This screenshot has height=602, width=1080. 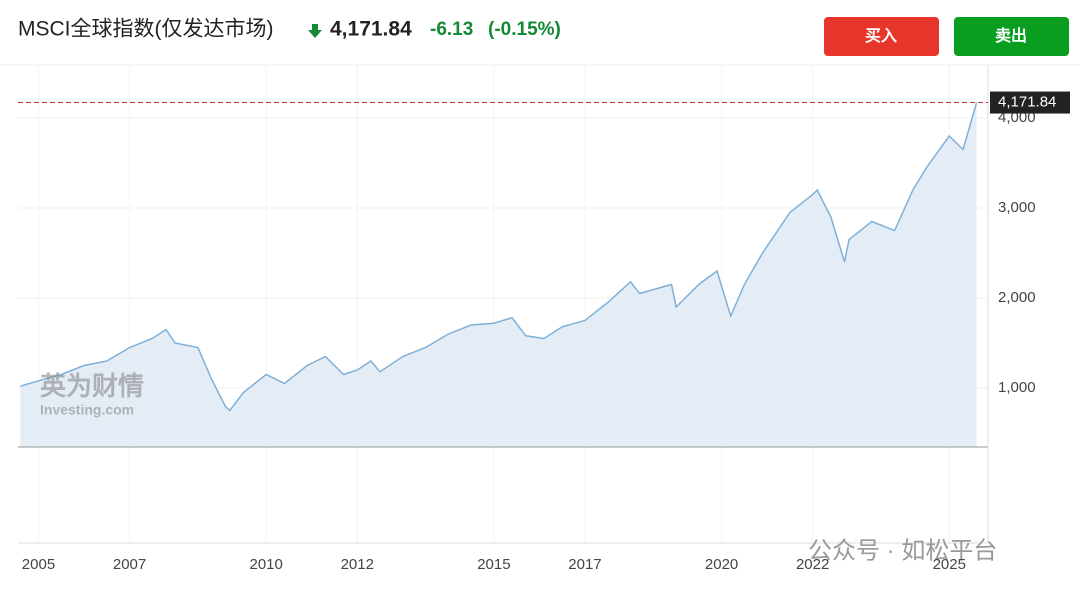 What do you see at coordinates (266, 564) in the screenshot?
I see `x-tick-label: 2010` at bounding box center [266, 564].